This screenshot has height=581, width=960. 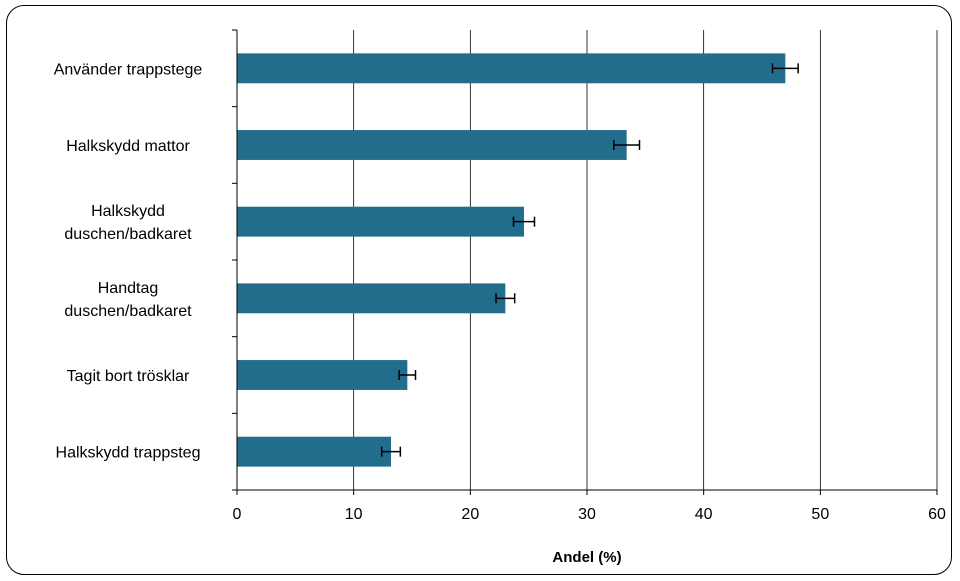 I want to click on category-label: Tagit bort trösklar, so click(x=128, y=376).